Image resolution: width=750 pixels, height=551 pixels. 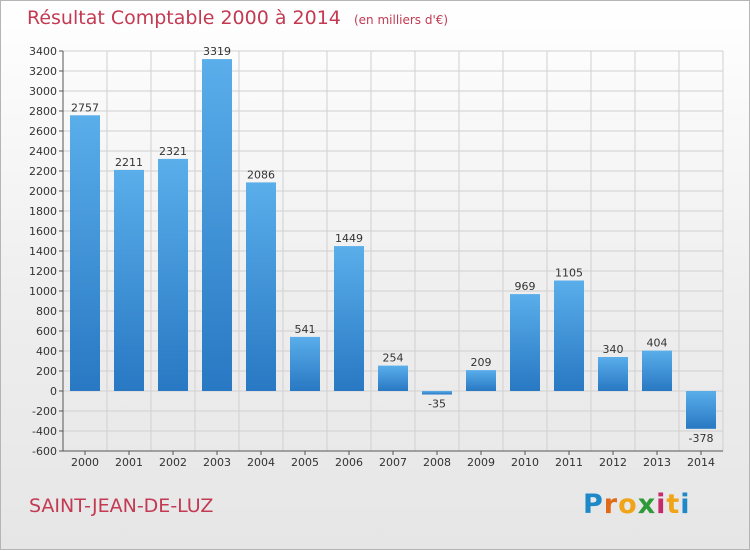 What do you see at coordinates (43, 231) in the screenshot?
I see `y-tick-label: 1600` at bounding box center [43, 231].